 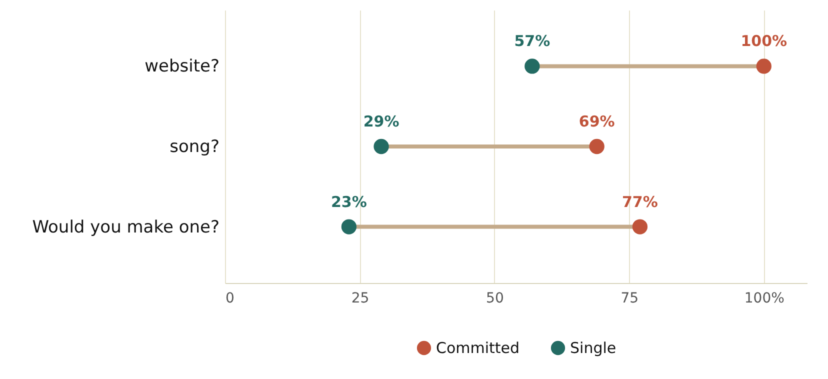 I want to click on x-tick-label: 50, so click(x=495, y=298).